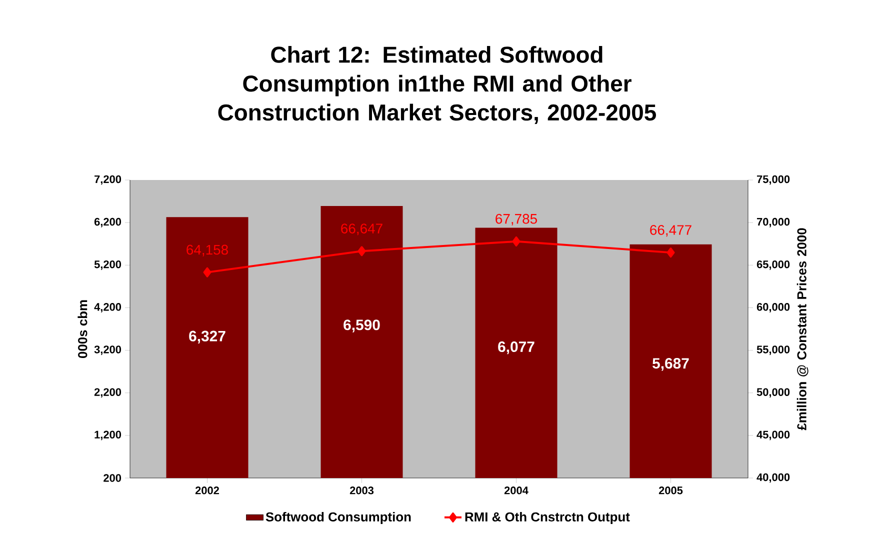 The height and width of the screenshot is (553, 874). What do you see at coordinates (773, 435) in the screenshot?
I see `y2-tick-label: 45,000` at bounding box center [773, 435].